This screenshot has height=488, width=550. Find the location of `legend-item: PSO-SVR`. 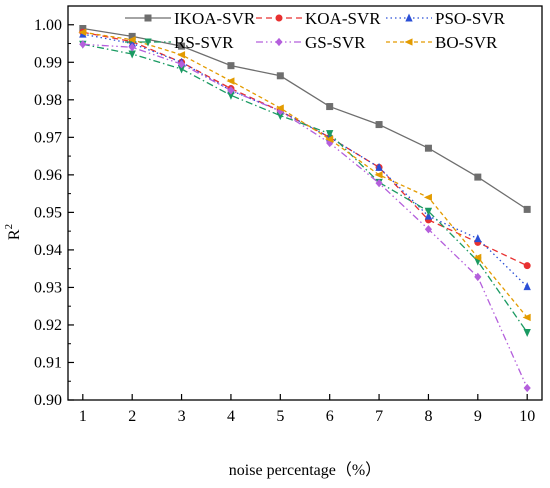

legend-item: PSO-SVR is located at coordinates (446, 18).